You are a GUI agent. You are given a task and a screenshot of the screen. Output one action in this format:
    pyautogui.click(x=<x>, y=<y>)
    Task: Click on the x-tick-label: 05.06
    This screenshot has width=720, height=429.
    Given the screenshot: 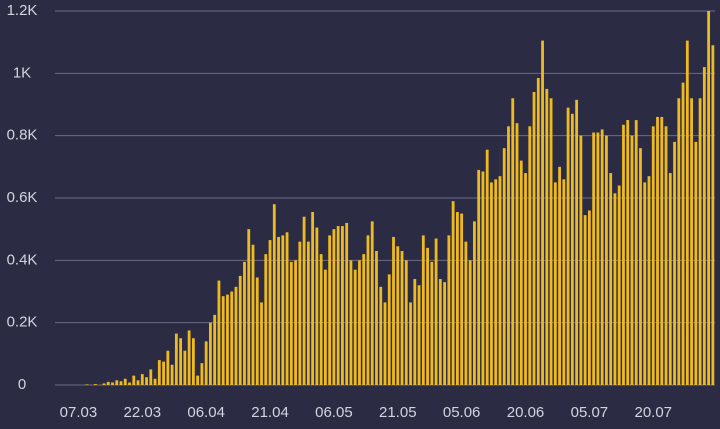 What is the action you would take?
    pyautogui.click(x=462, y=412)
    